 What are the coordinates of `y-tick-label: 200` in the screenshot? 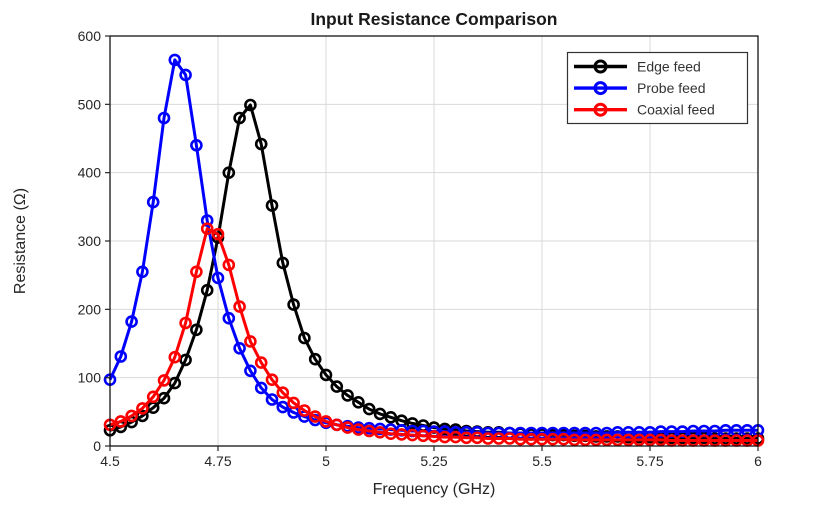 It's located at (90, 309).